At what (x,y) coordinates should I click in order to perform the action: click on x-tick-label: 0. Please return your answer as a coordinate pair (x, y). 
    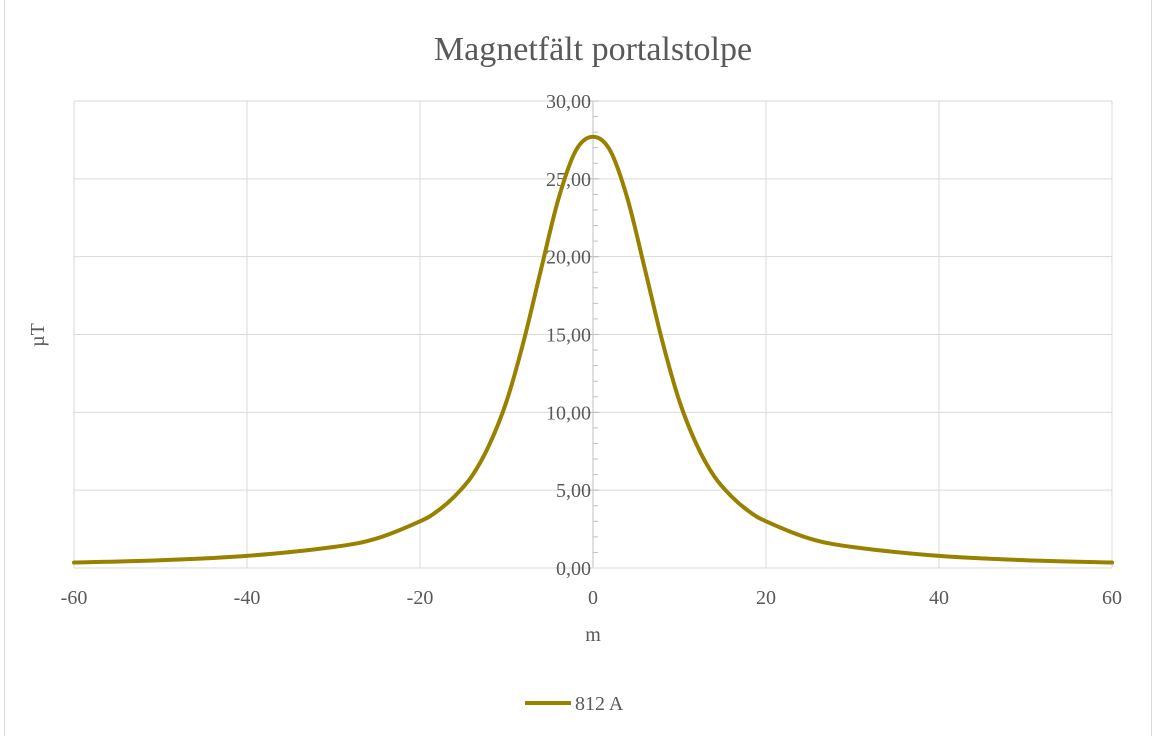
    Looking at the image, I should click on (593, 598).